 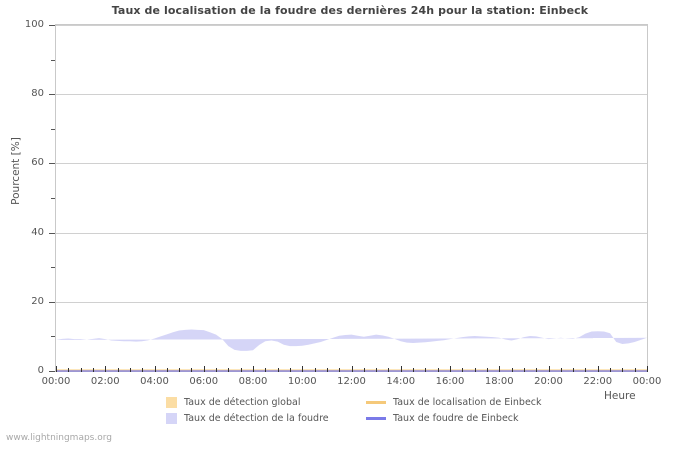 I want to click on x-tick-label: 18:00, so click(x=499, y=381).